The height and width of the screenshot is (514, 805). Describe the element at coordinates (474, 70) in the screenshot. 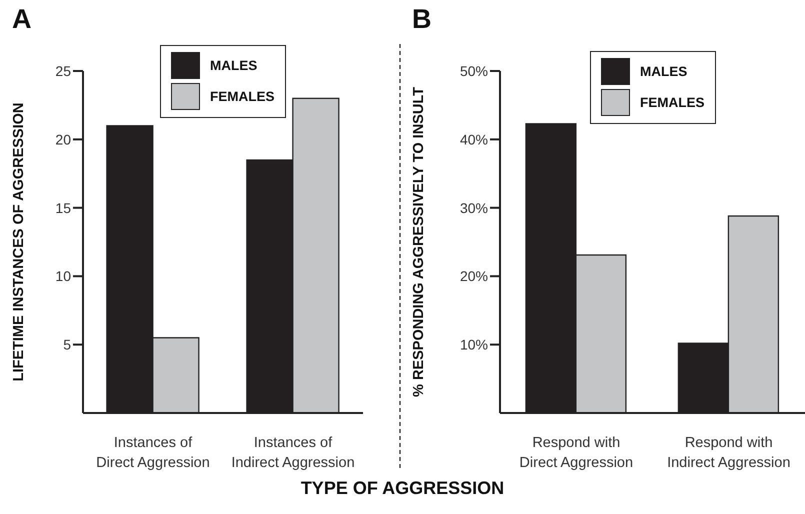

I see `y-tick-label: 50%` at that location.